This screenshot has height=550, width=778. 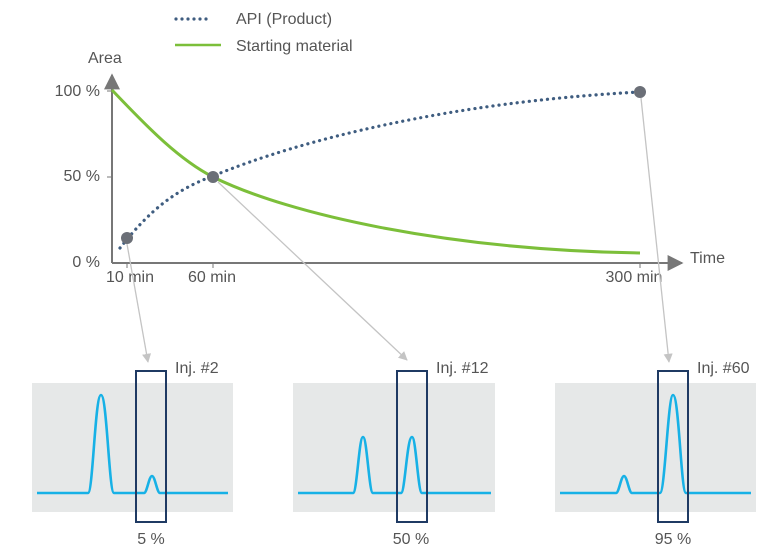 I want to click on percent-label: 5 %, so click(x=151, y=539).